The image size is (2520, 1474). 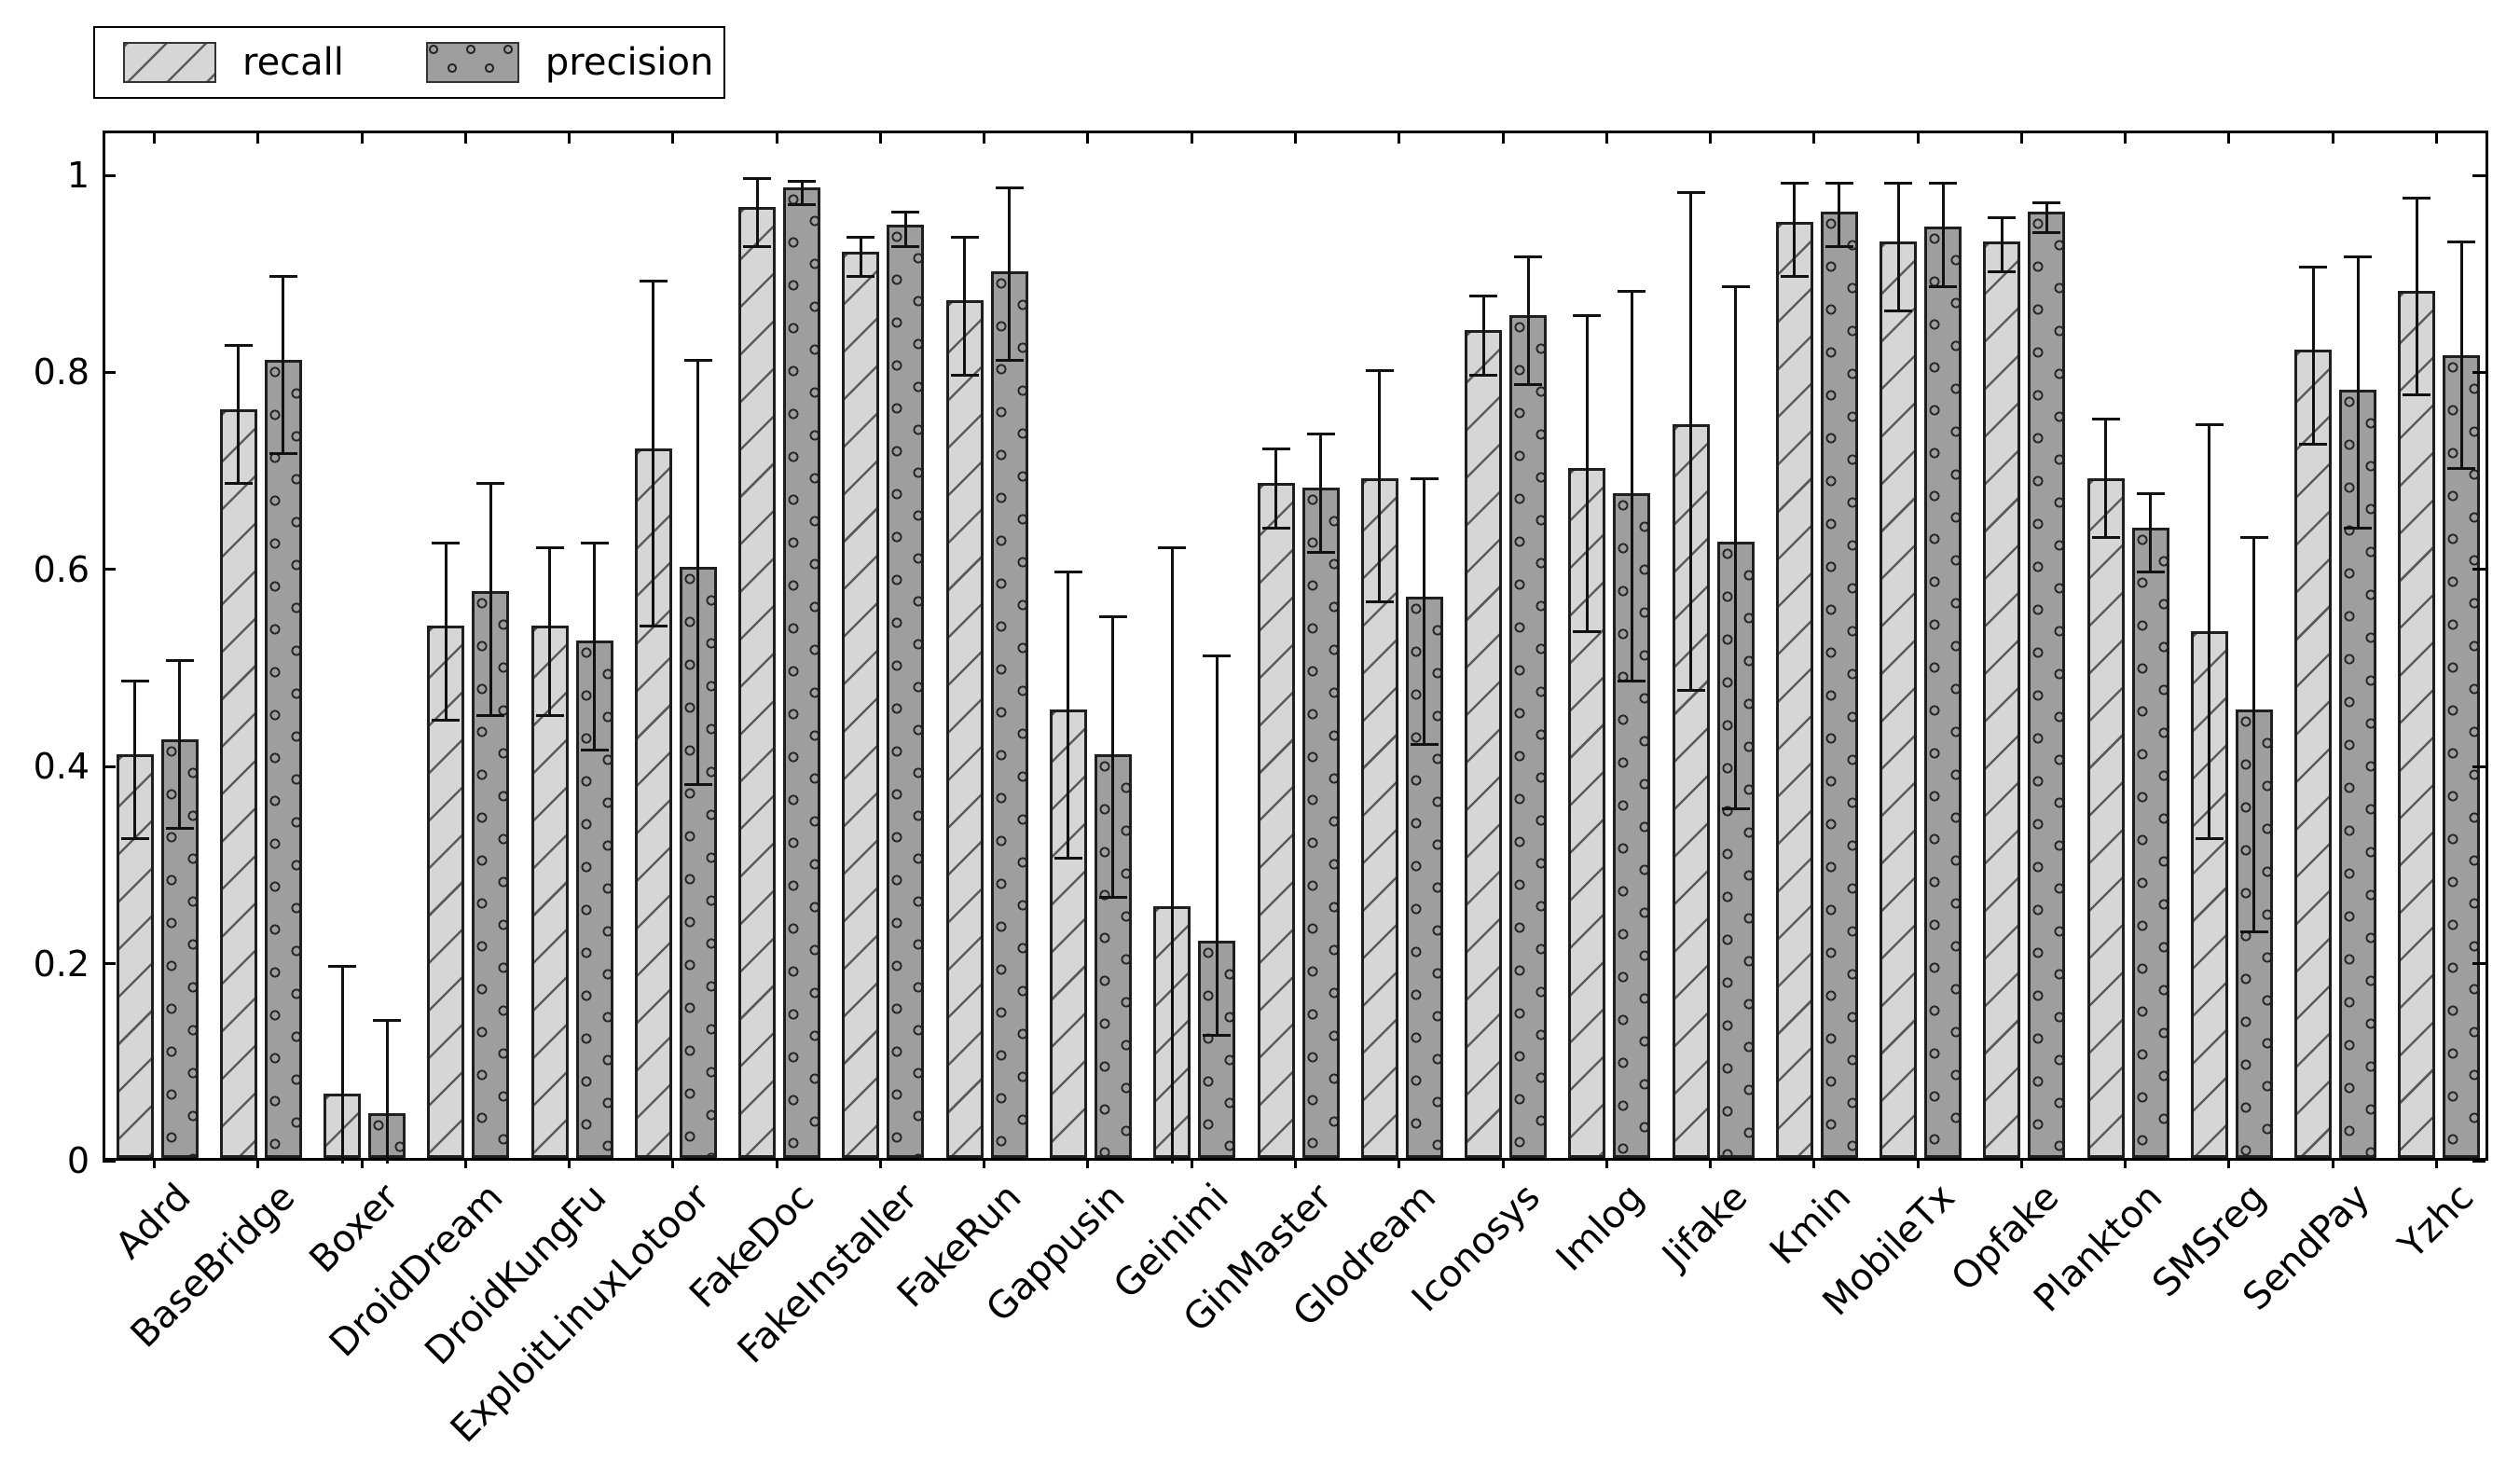 I want to click on x-tick-label: Imlog, so click(x=1600, y=1228).